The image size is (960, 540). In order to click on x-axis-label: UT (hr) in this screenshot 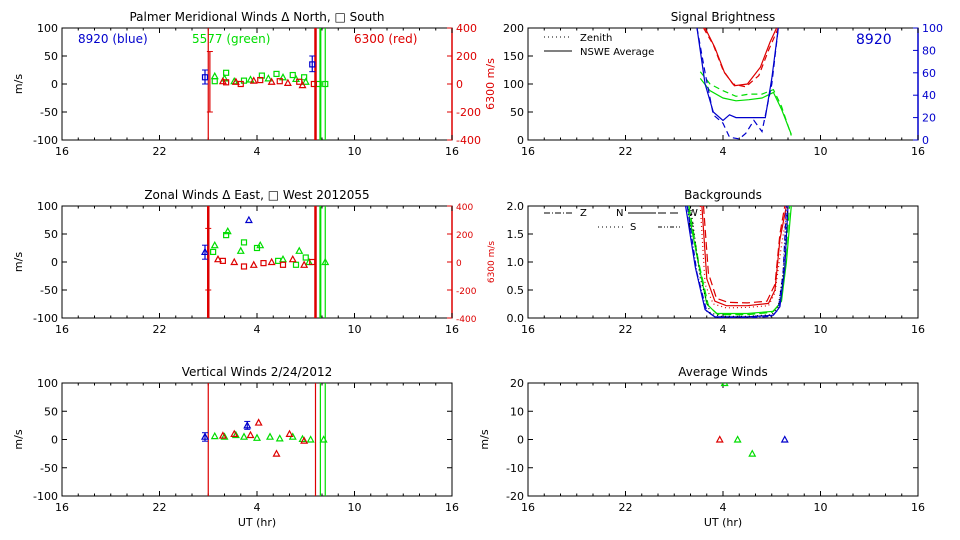, I will do `click(257, 522)`.